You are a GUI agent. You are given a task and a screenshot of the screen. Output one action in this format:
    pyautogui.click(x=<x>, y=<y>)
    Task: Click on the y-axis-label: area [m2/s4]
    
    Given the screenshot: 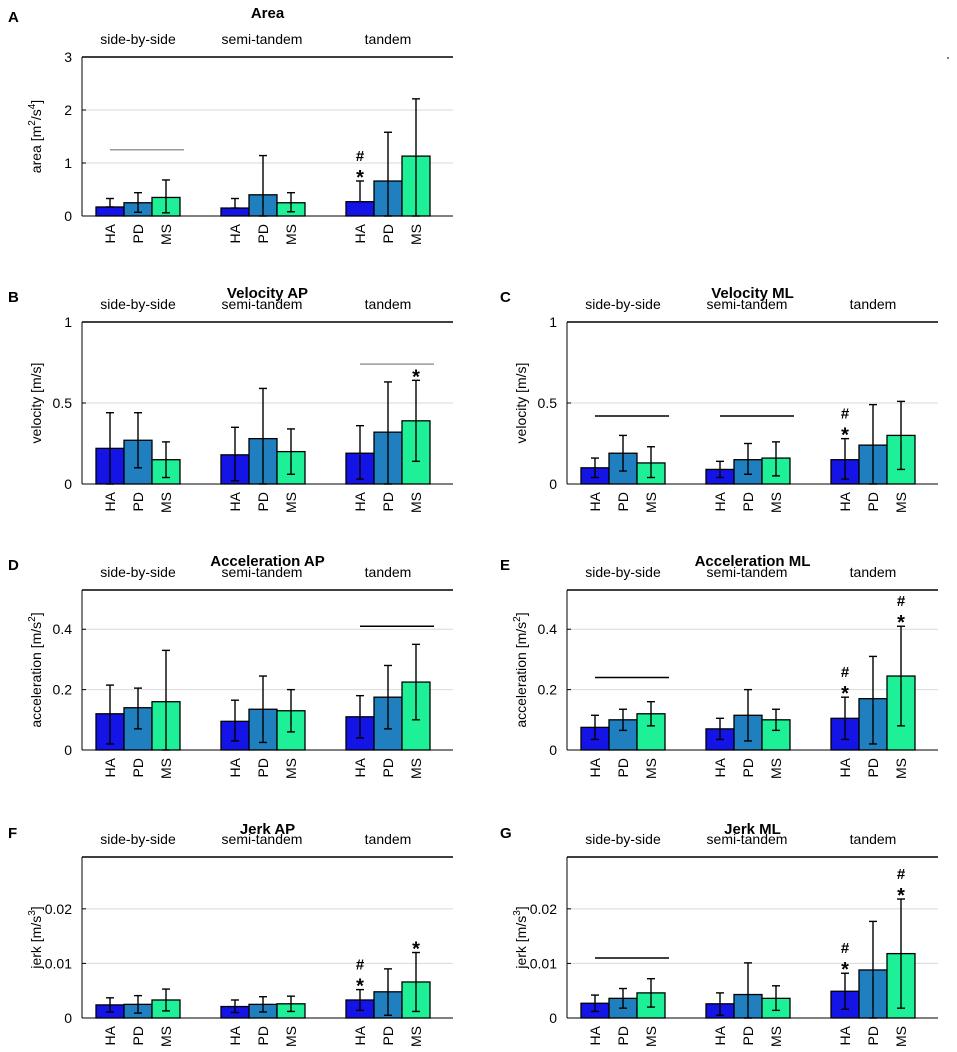 What is the action you would take?
    pyautogui.click(x=35, y=136)
    